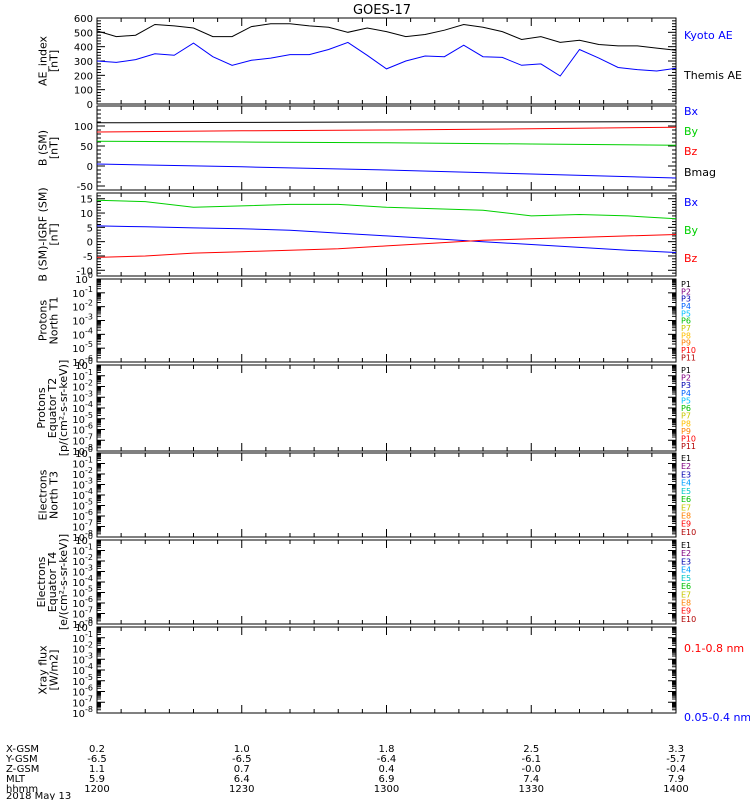 The height and width of the screenshot is (800, 750). Describe the element at coordinates (54, 61) in the screenshot. I see `panel-1-ylabel: [nT]` at that location.